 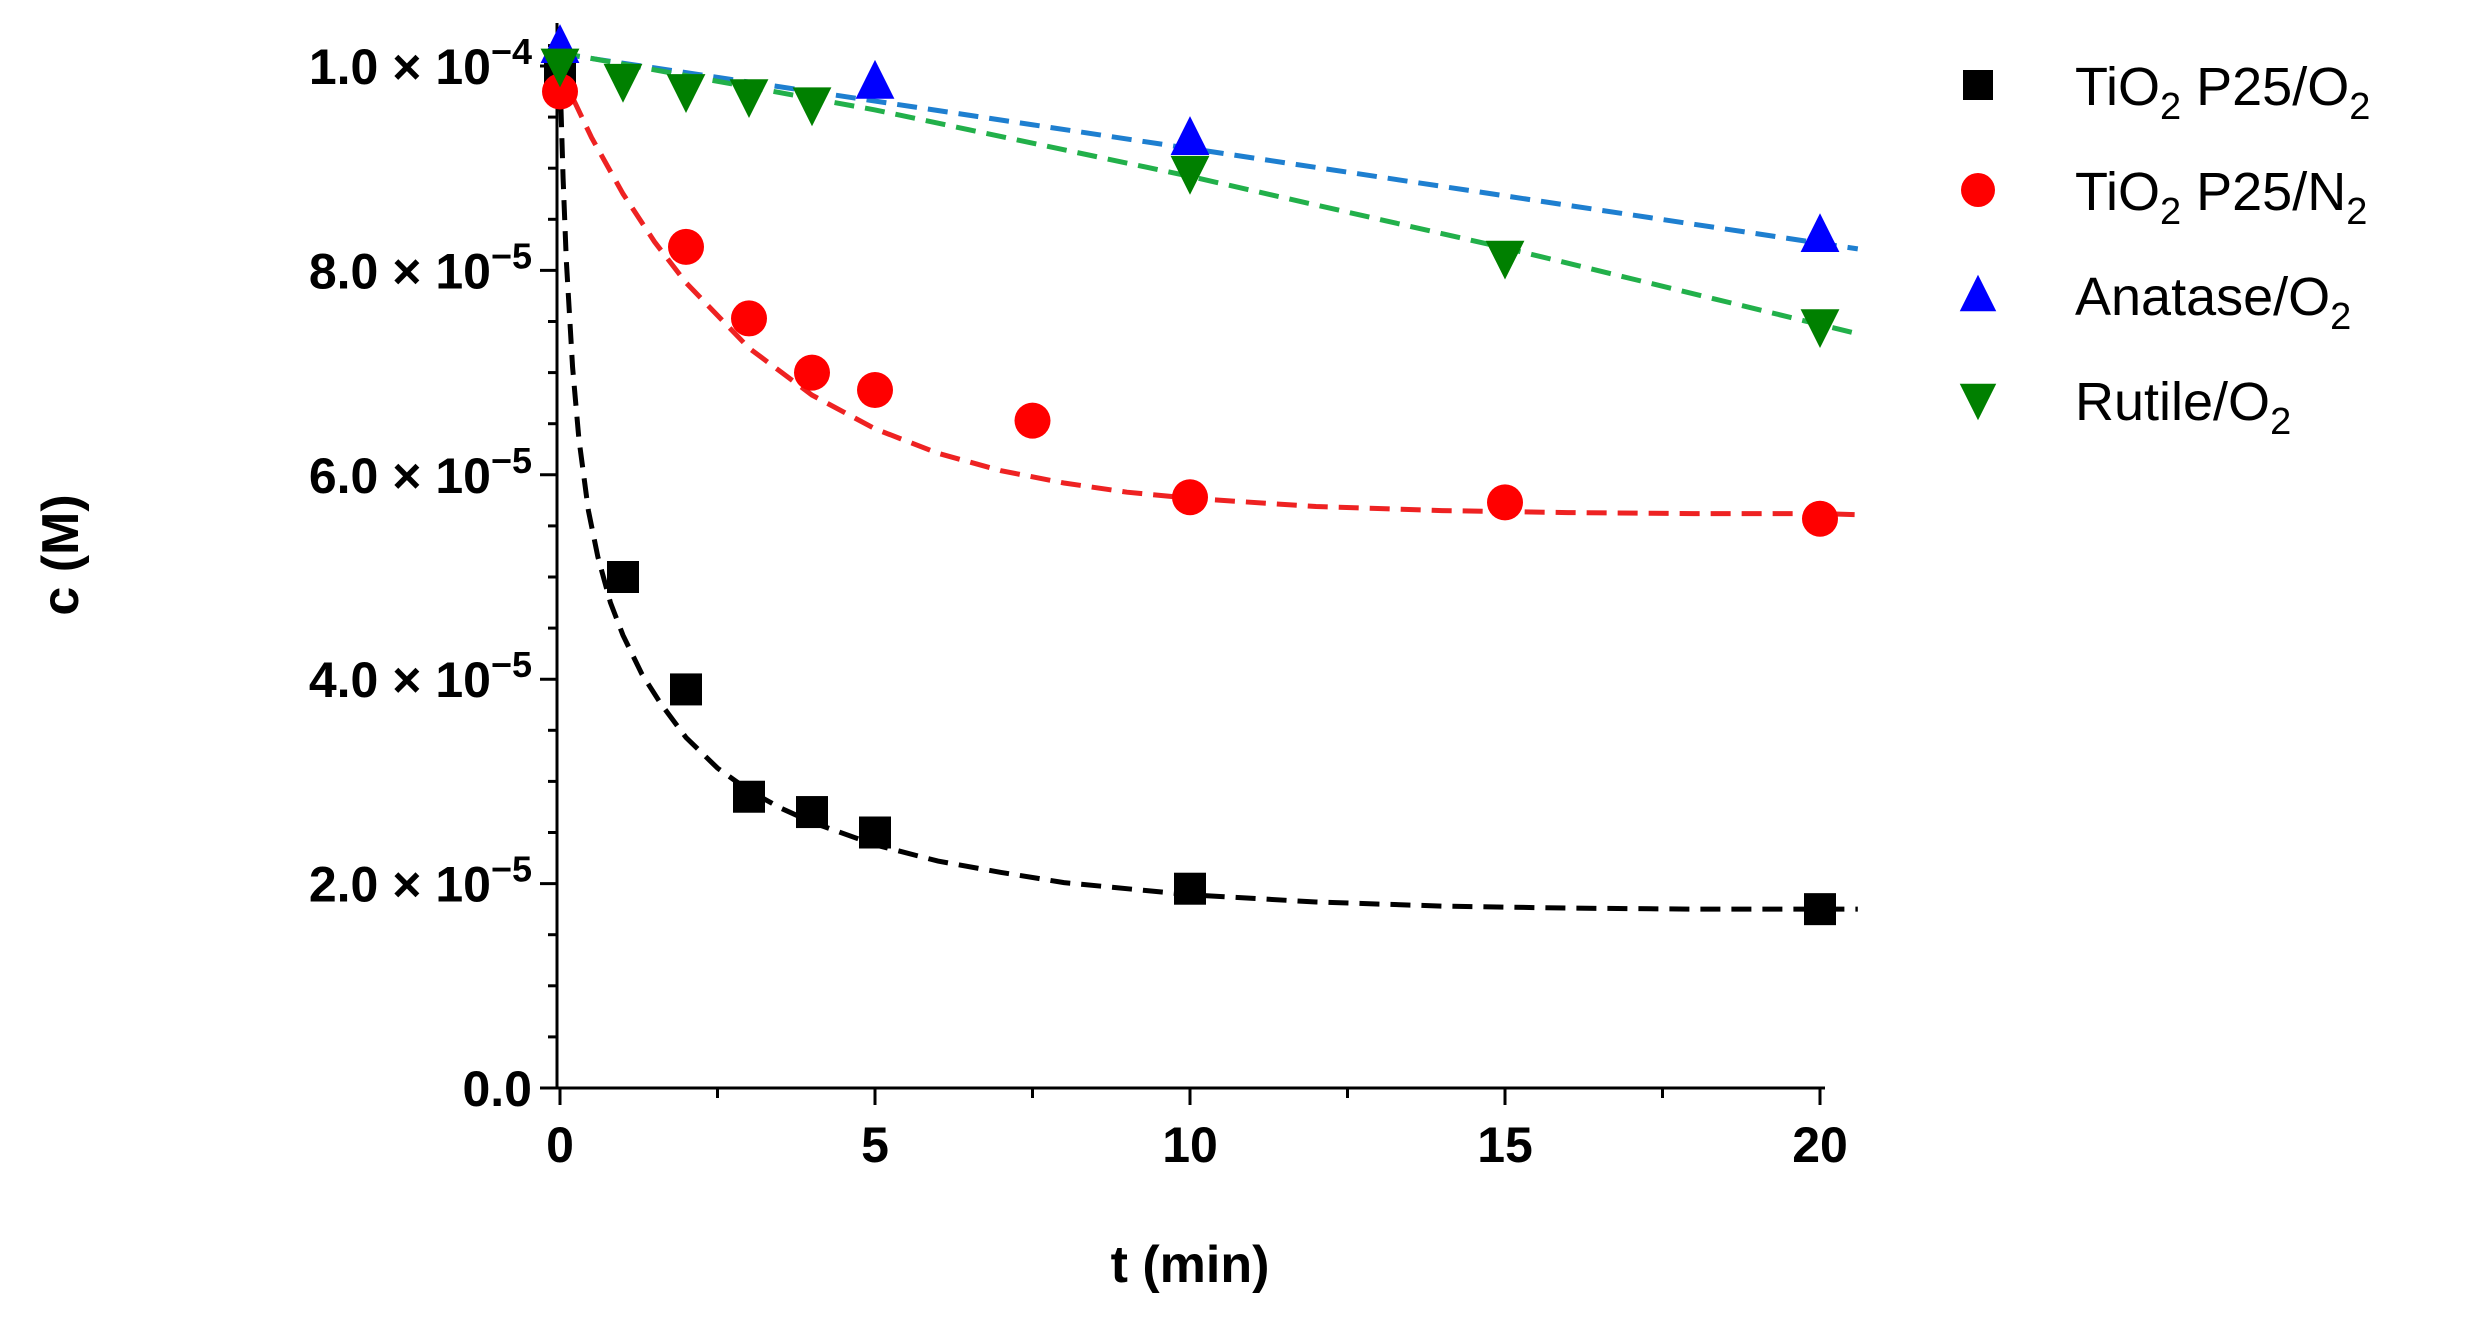 What do you see at coordinates (1820, 1145) in the screenshot?
I see `x-tick-label: 20` at bounding box center [1820, 1145].